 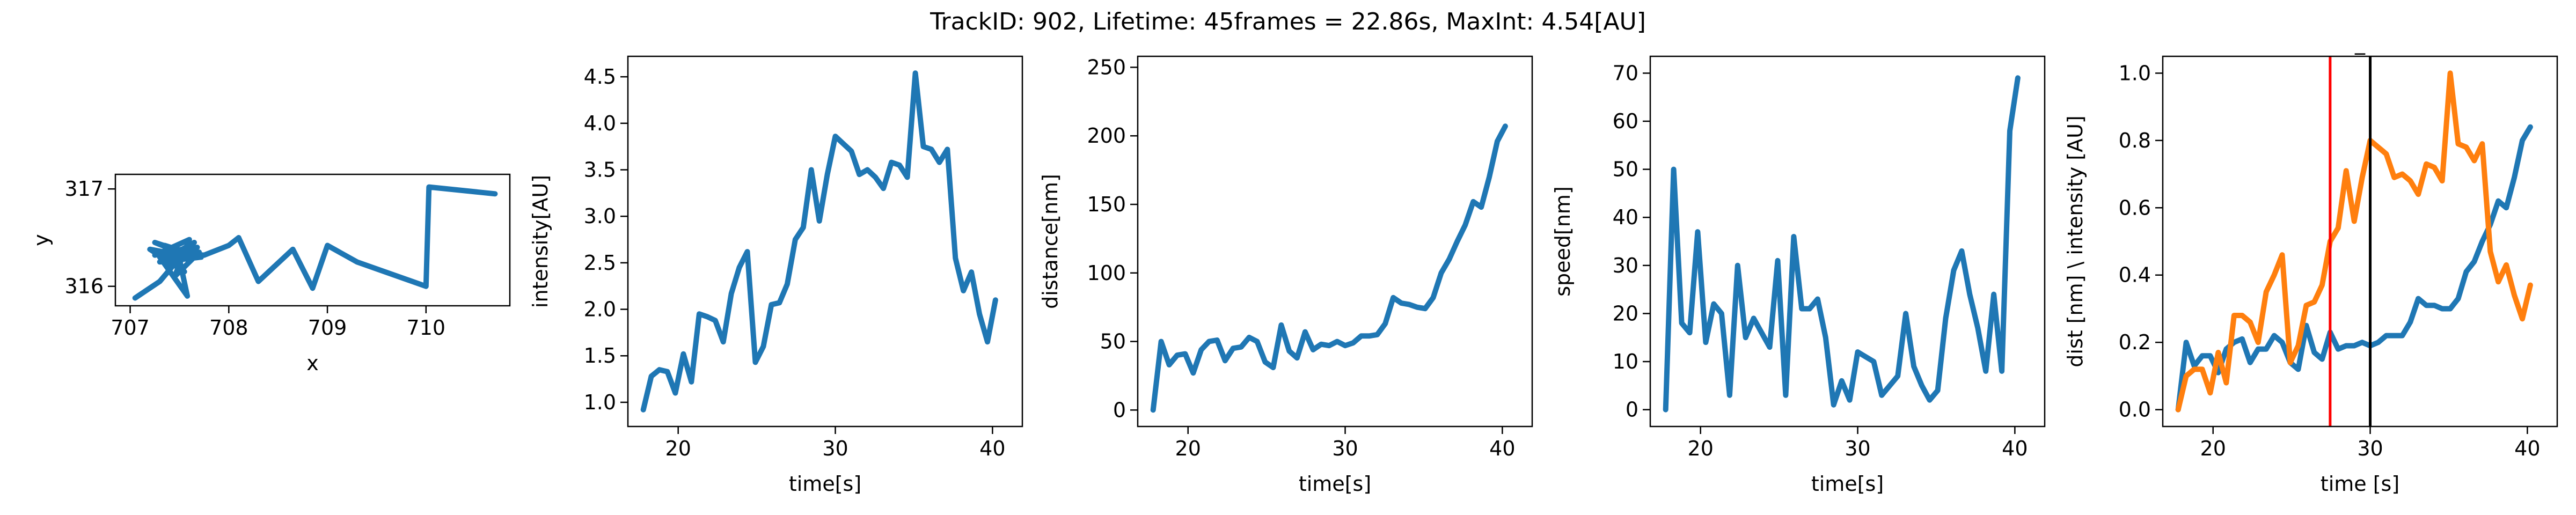 What do you see at coordinates (41, 240) in the screenshot?
I see `y-axis-label: y` at bounding box center [41, 240].